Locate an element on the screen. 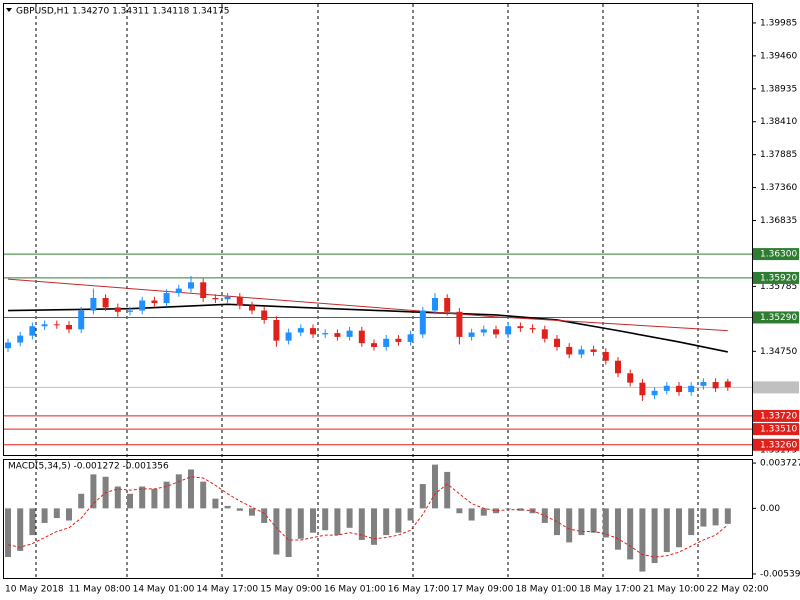  x-tick-label: 14 May 17:00 is located at coordinates (227, 590).